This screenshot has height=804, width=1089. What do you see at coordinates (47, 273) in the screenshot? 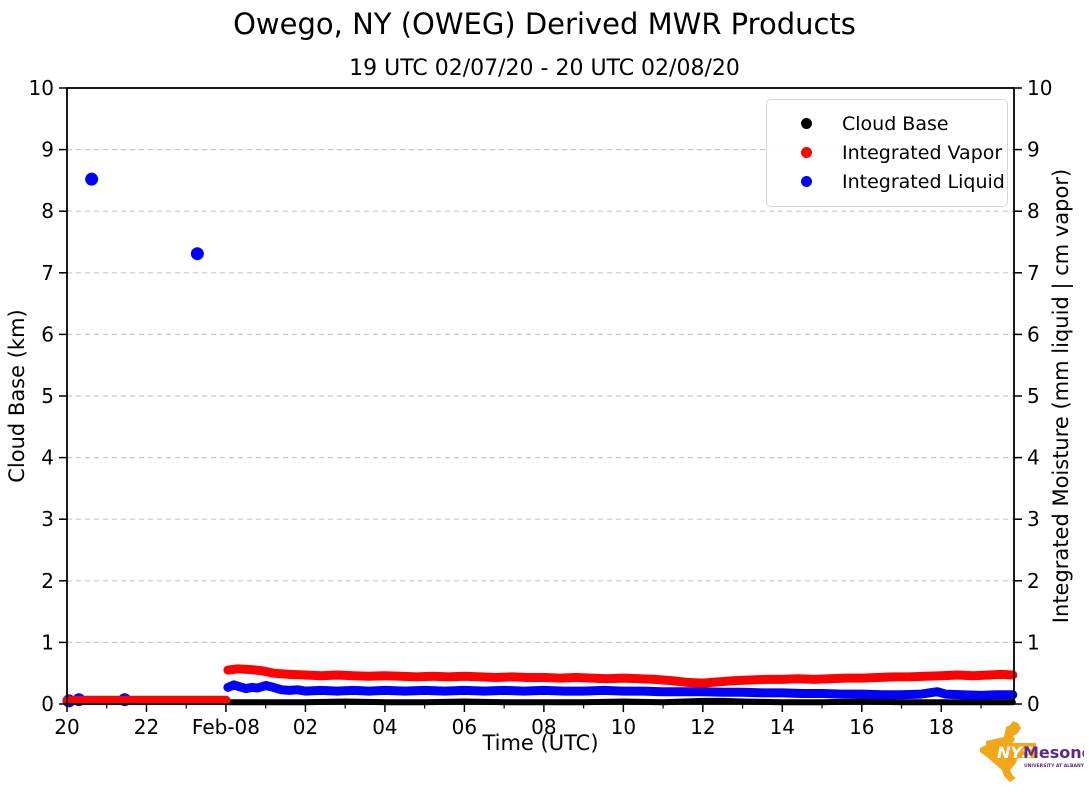
I see `y-tick-label-left: 7` at bounding box center [47, 273].